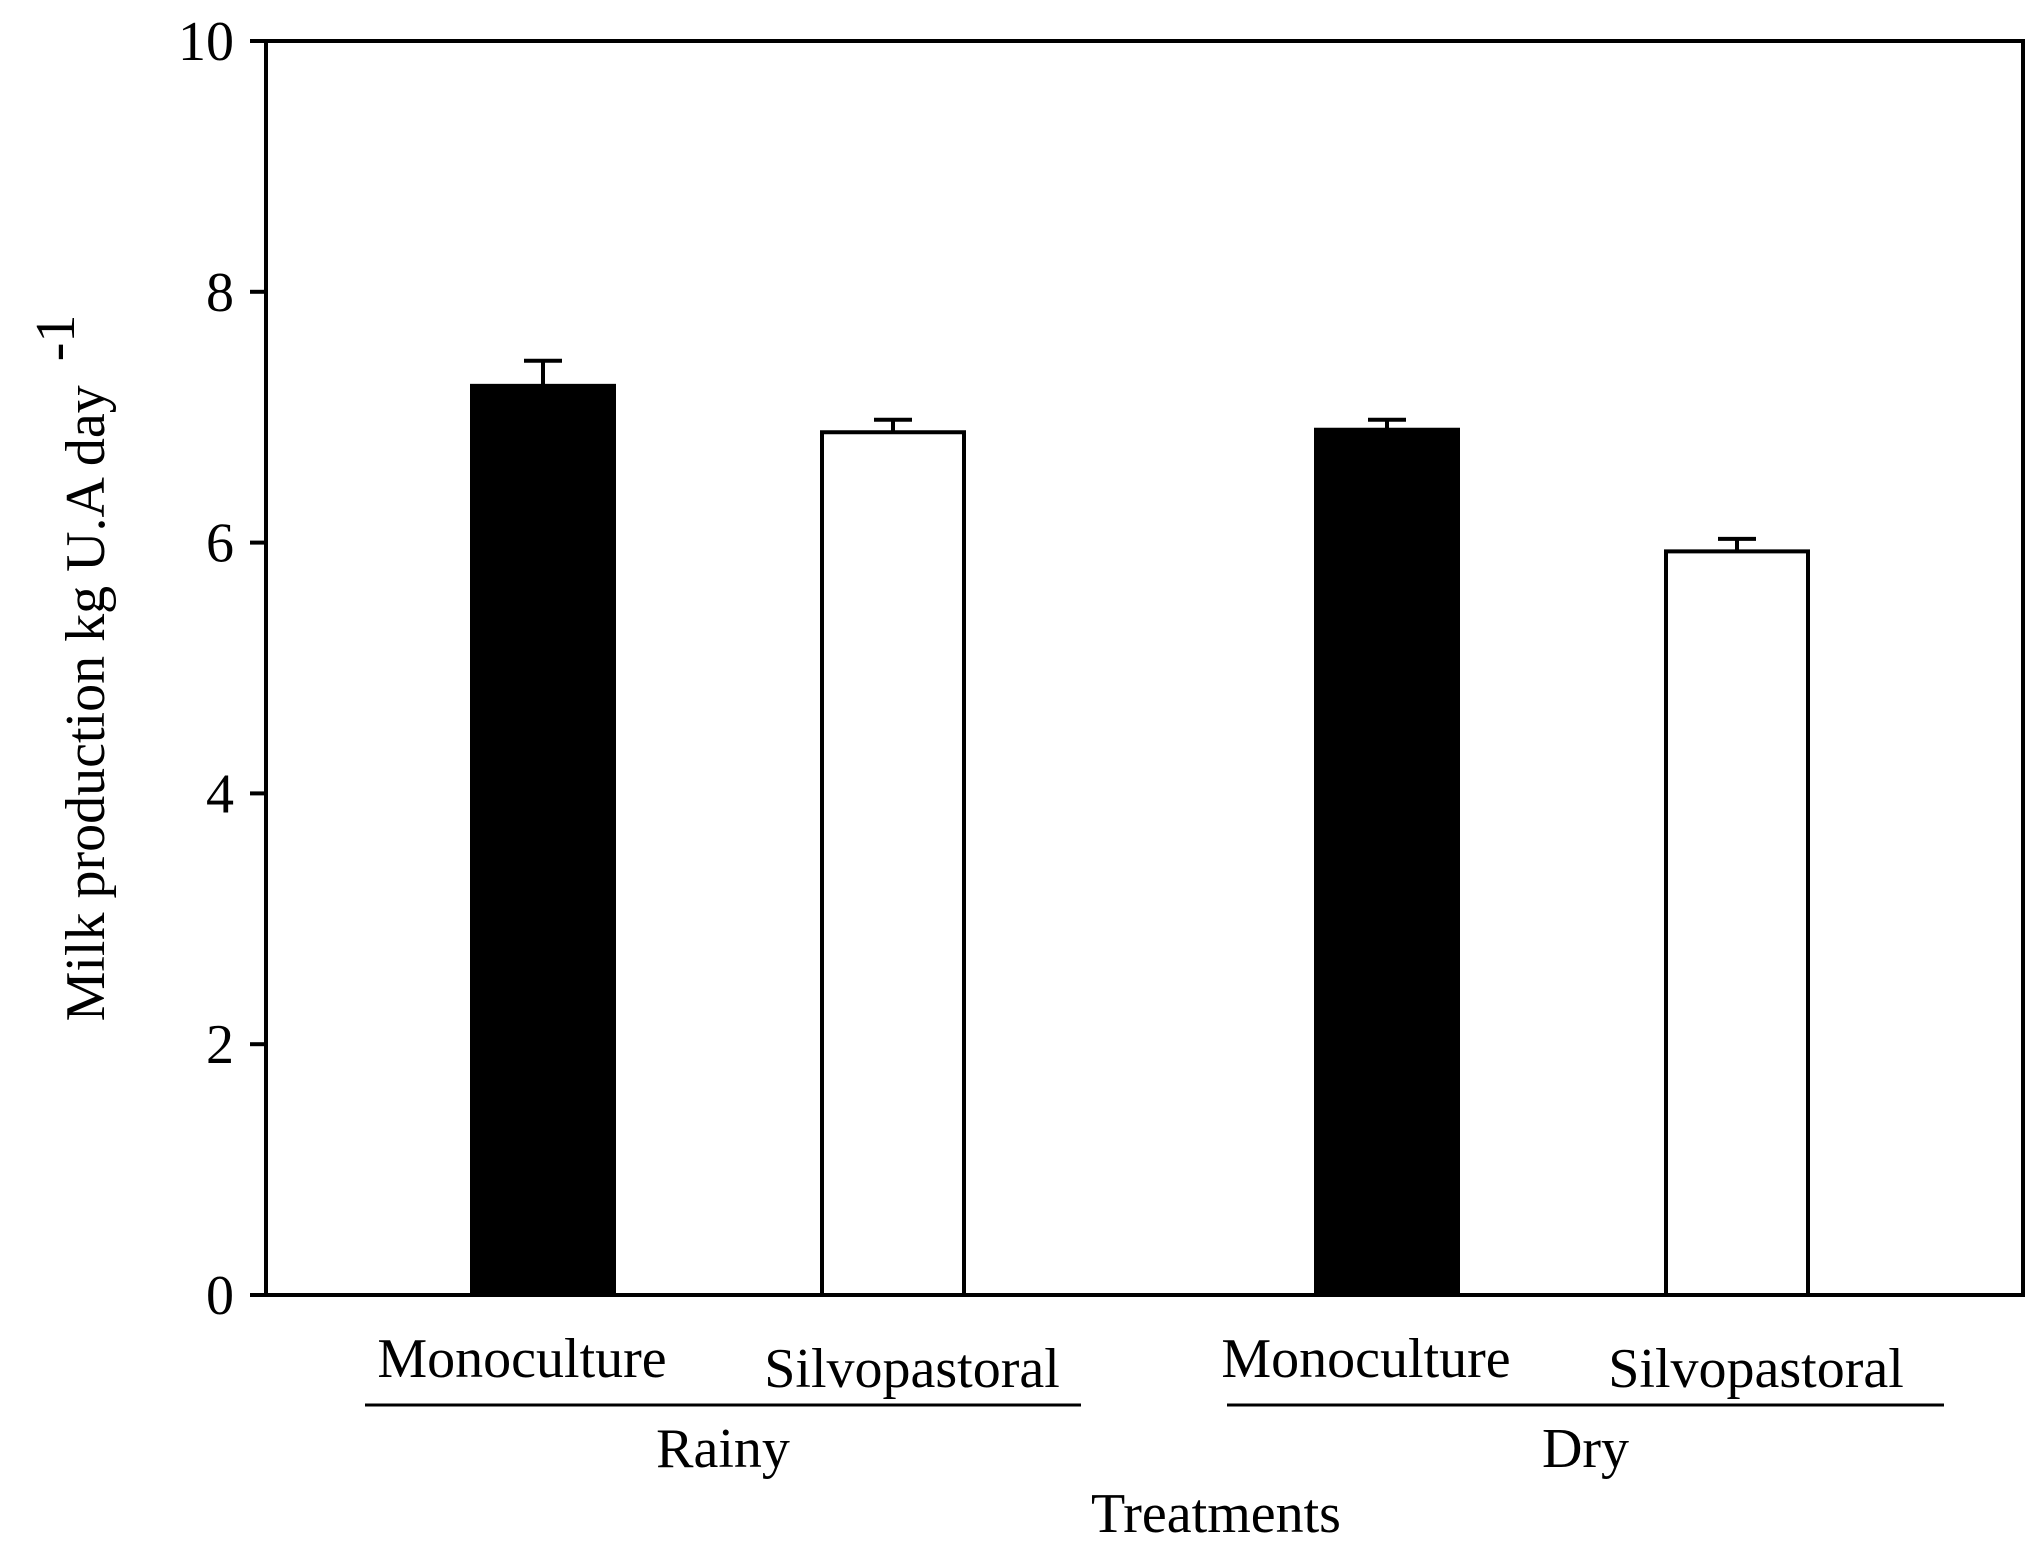  I want to click on group-label: Dry, so click(1585, 1449).